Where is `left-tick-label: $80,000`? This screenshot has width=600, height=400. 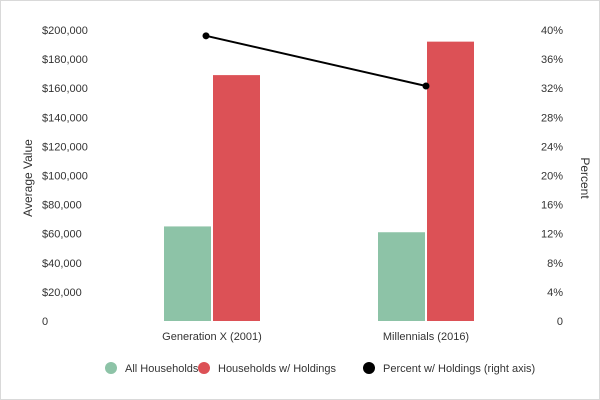
left-tick-label: $80,000 is located at coordinates (62, 206).